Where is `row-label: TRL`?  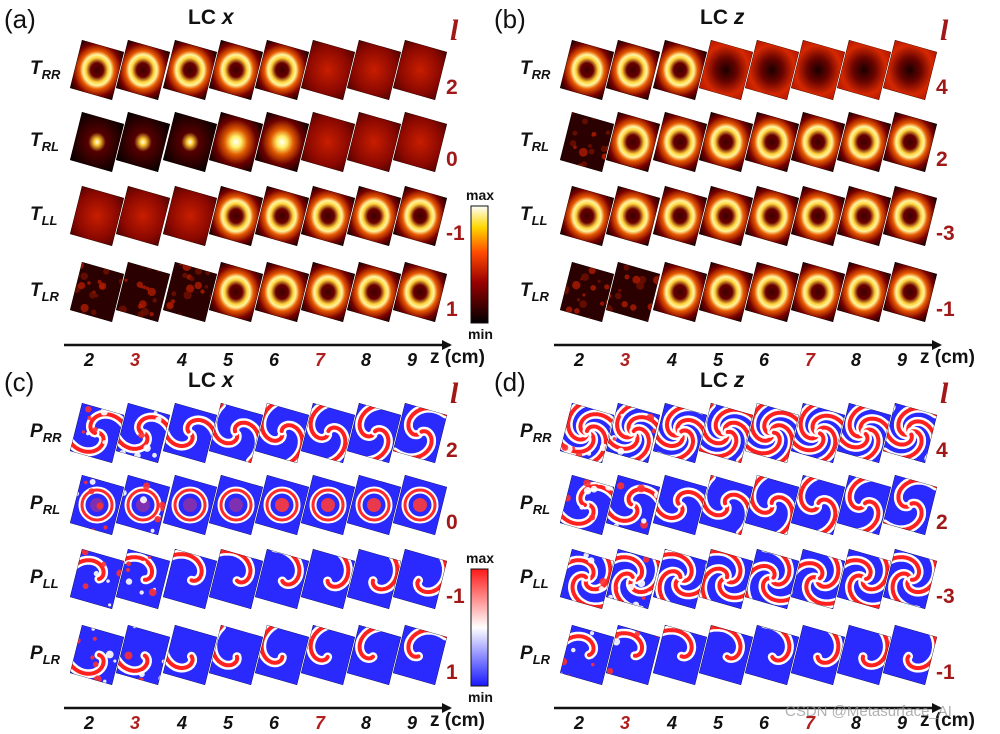 row-label: TRL is located at coordinates (44, 142).